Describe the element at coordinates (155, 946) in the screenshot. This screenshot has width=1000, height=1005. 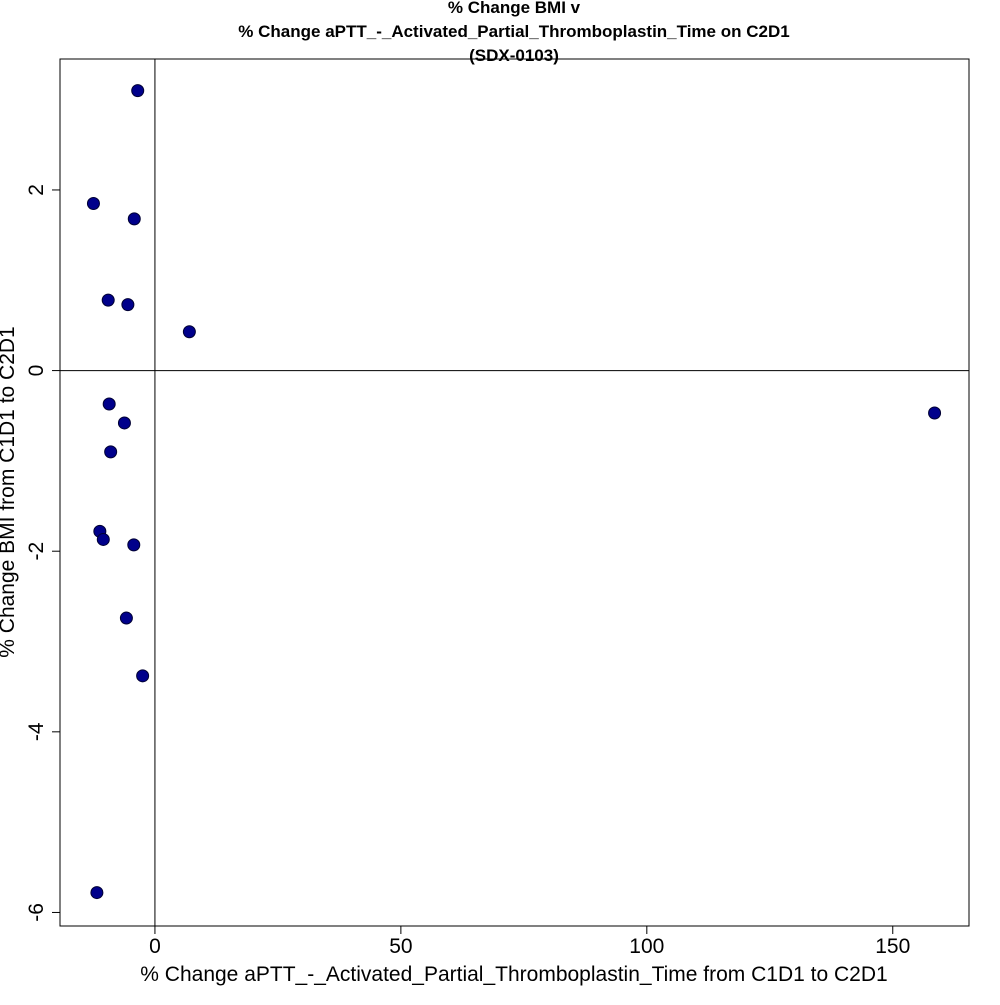
I see `x-tick-label: 0` at that location.